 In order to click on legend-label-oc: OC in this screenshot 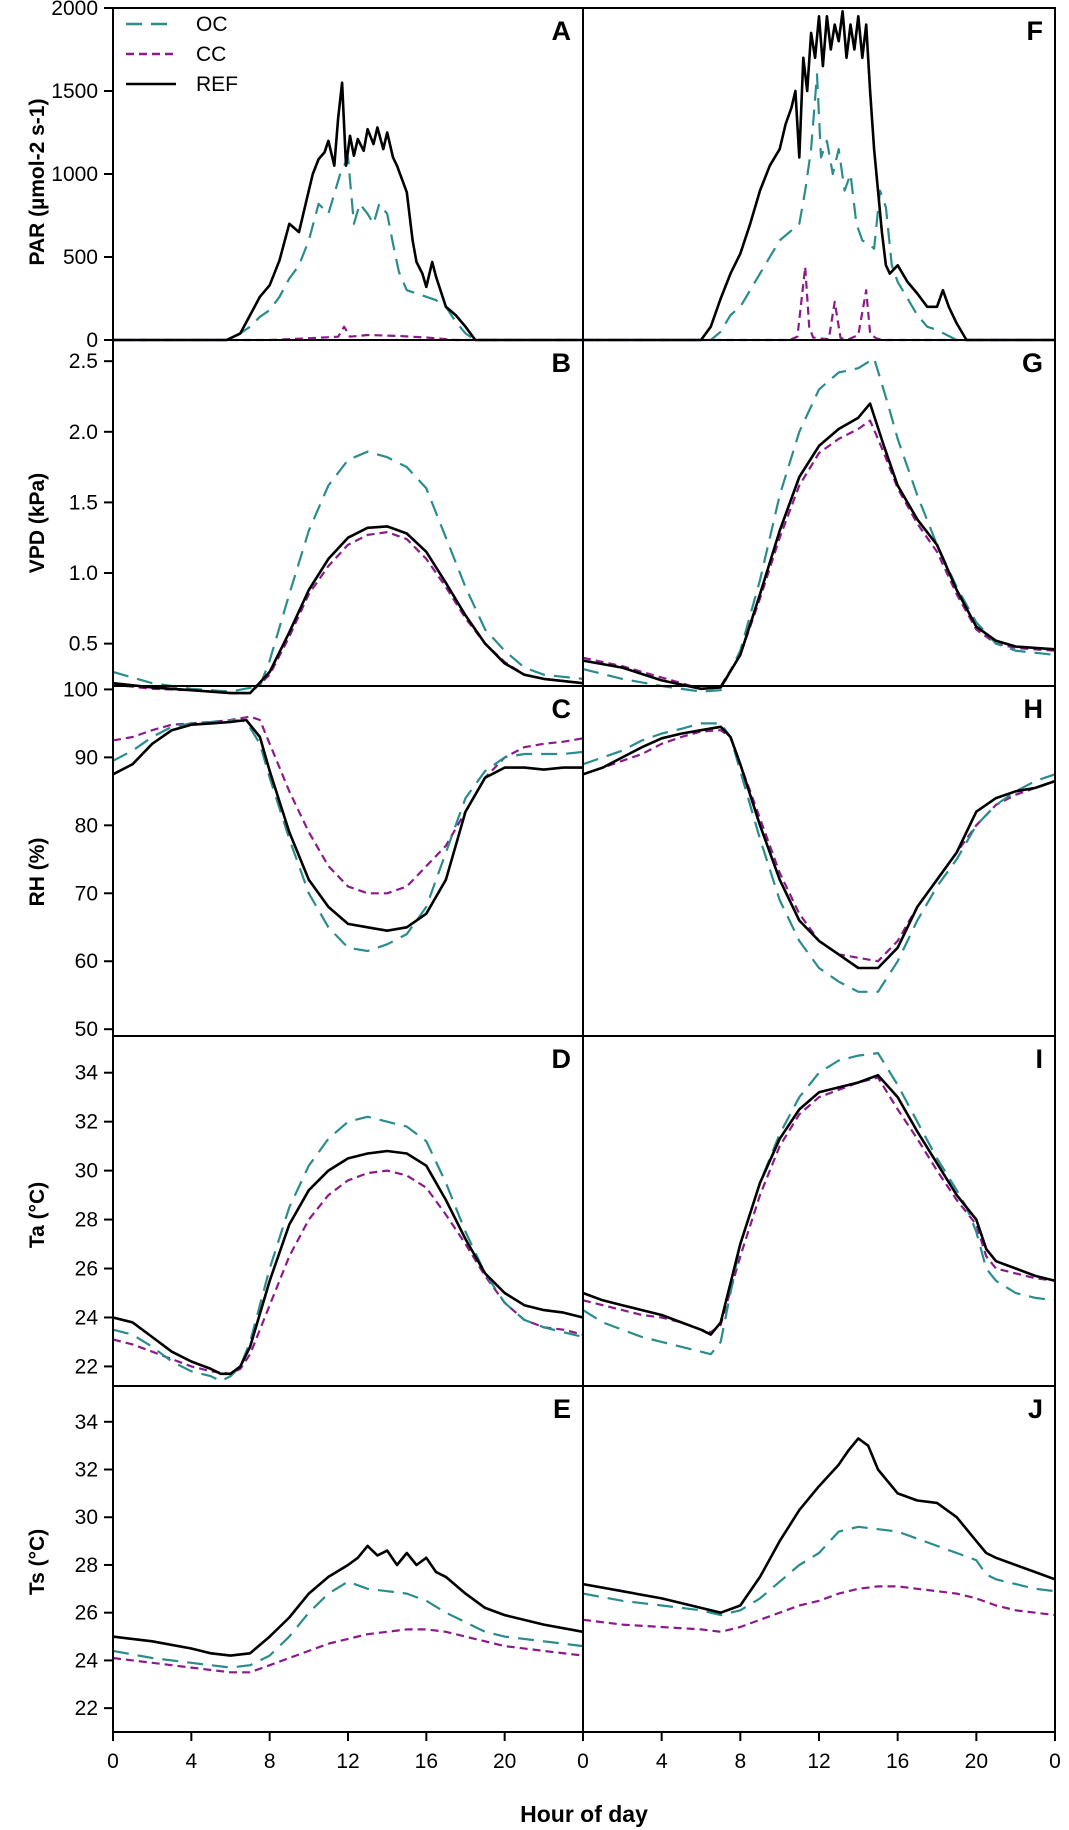, I will do `click(212, 24)`.